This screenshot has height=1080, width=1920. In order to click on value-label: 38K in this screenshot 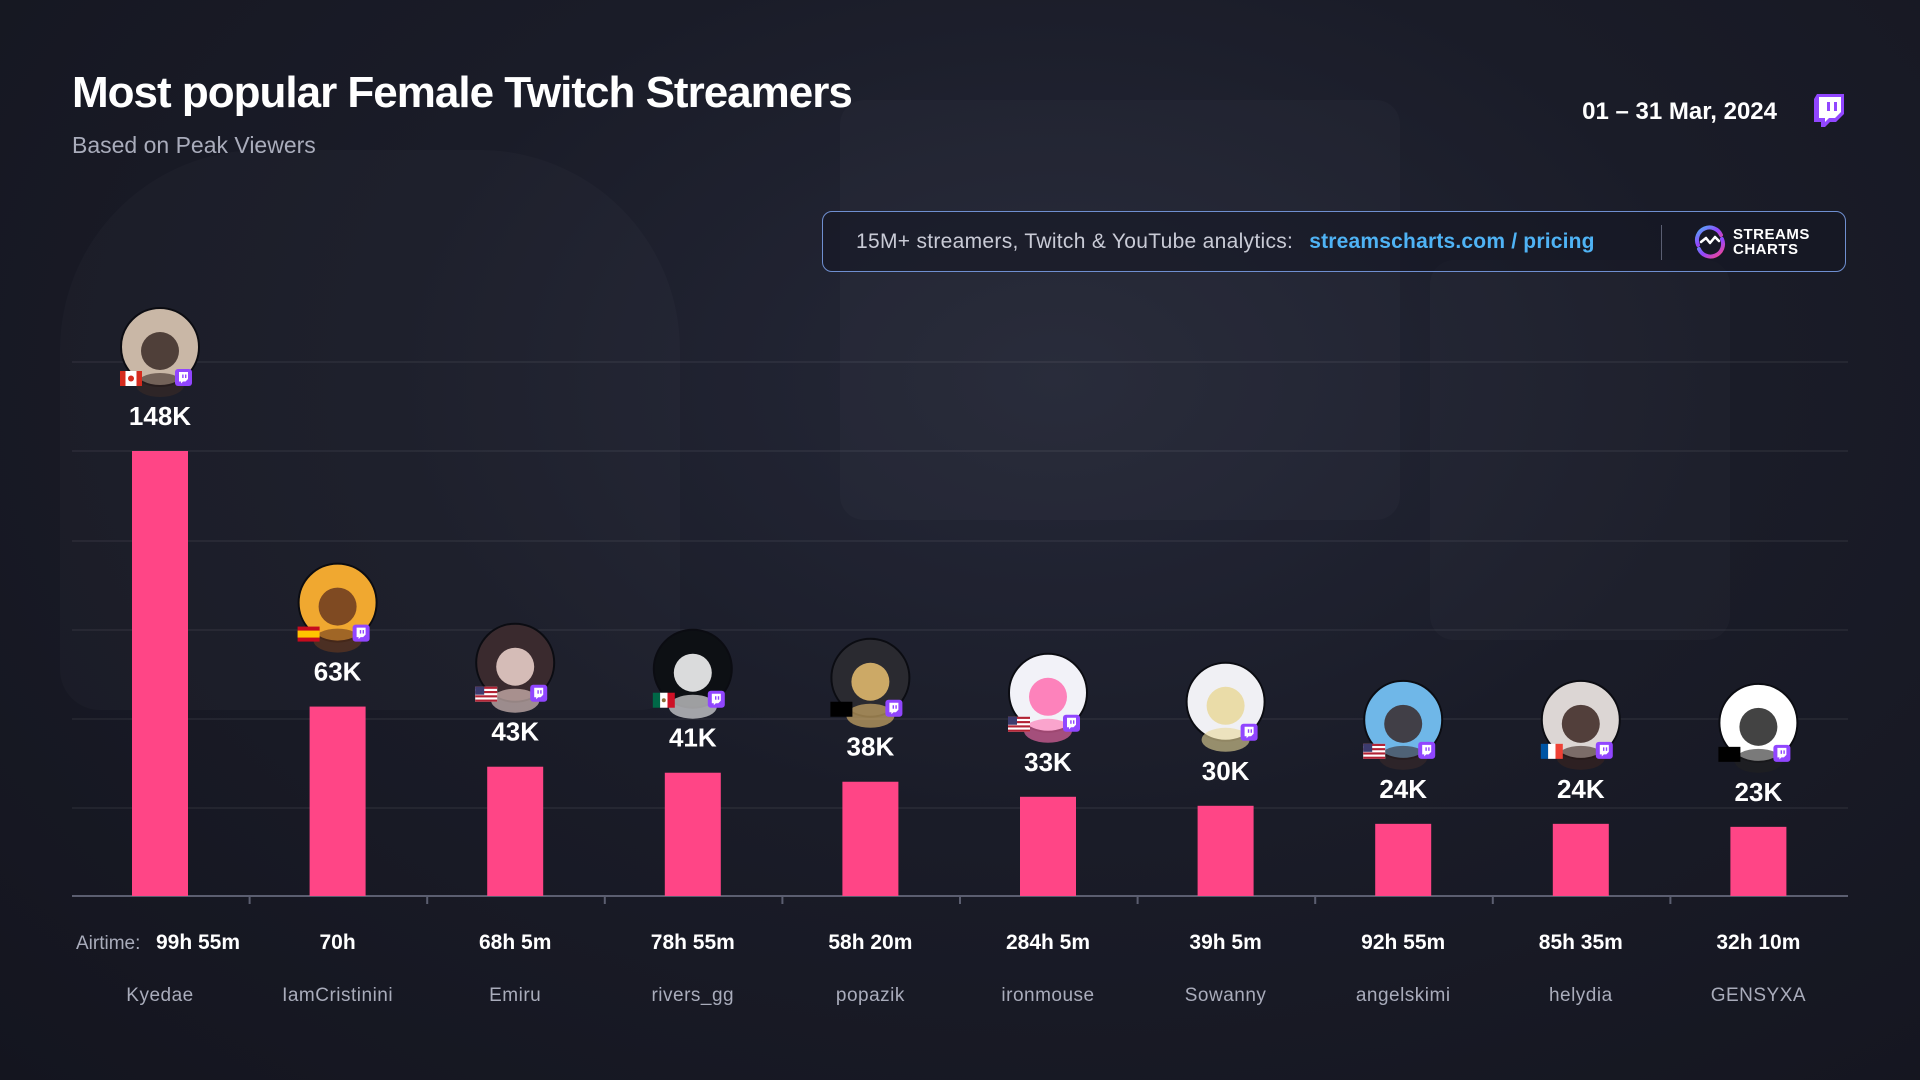, I will do `click(871, 747)`.